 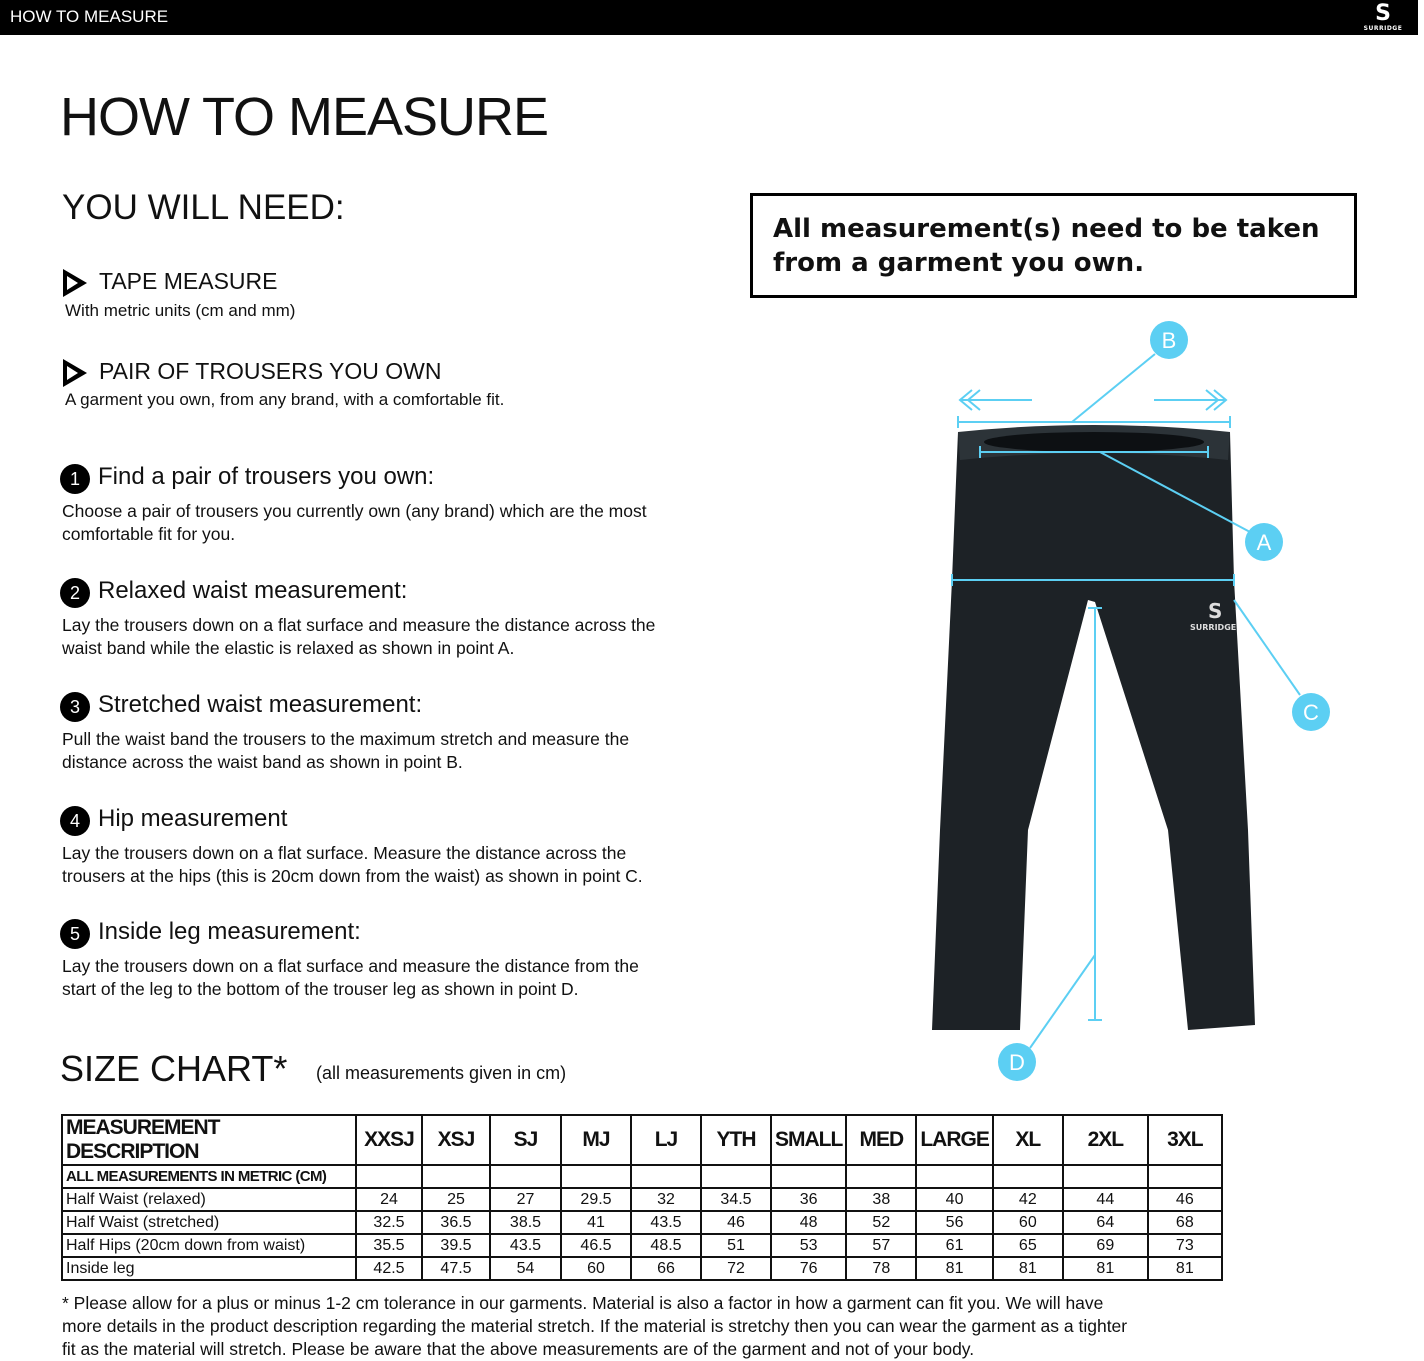 I want to click on surridge-logo: S SURRIDGE, so click(x=1383, y=17).